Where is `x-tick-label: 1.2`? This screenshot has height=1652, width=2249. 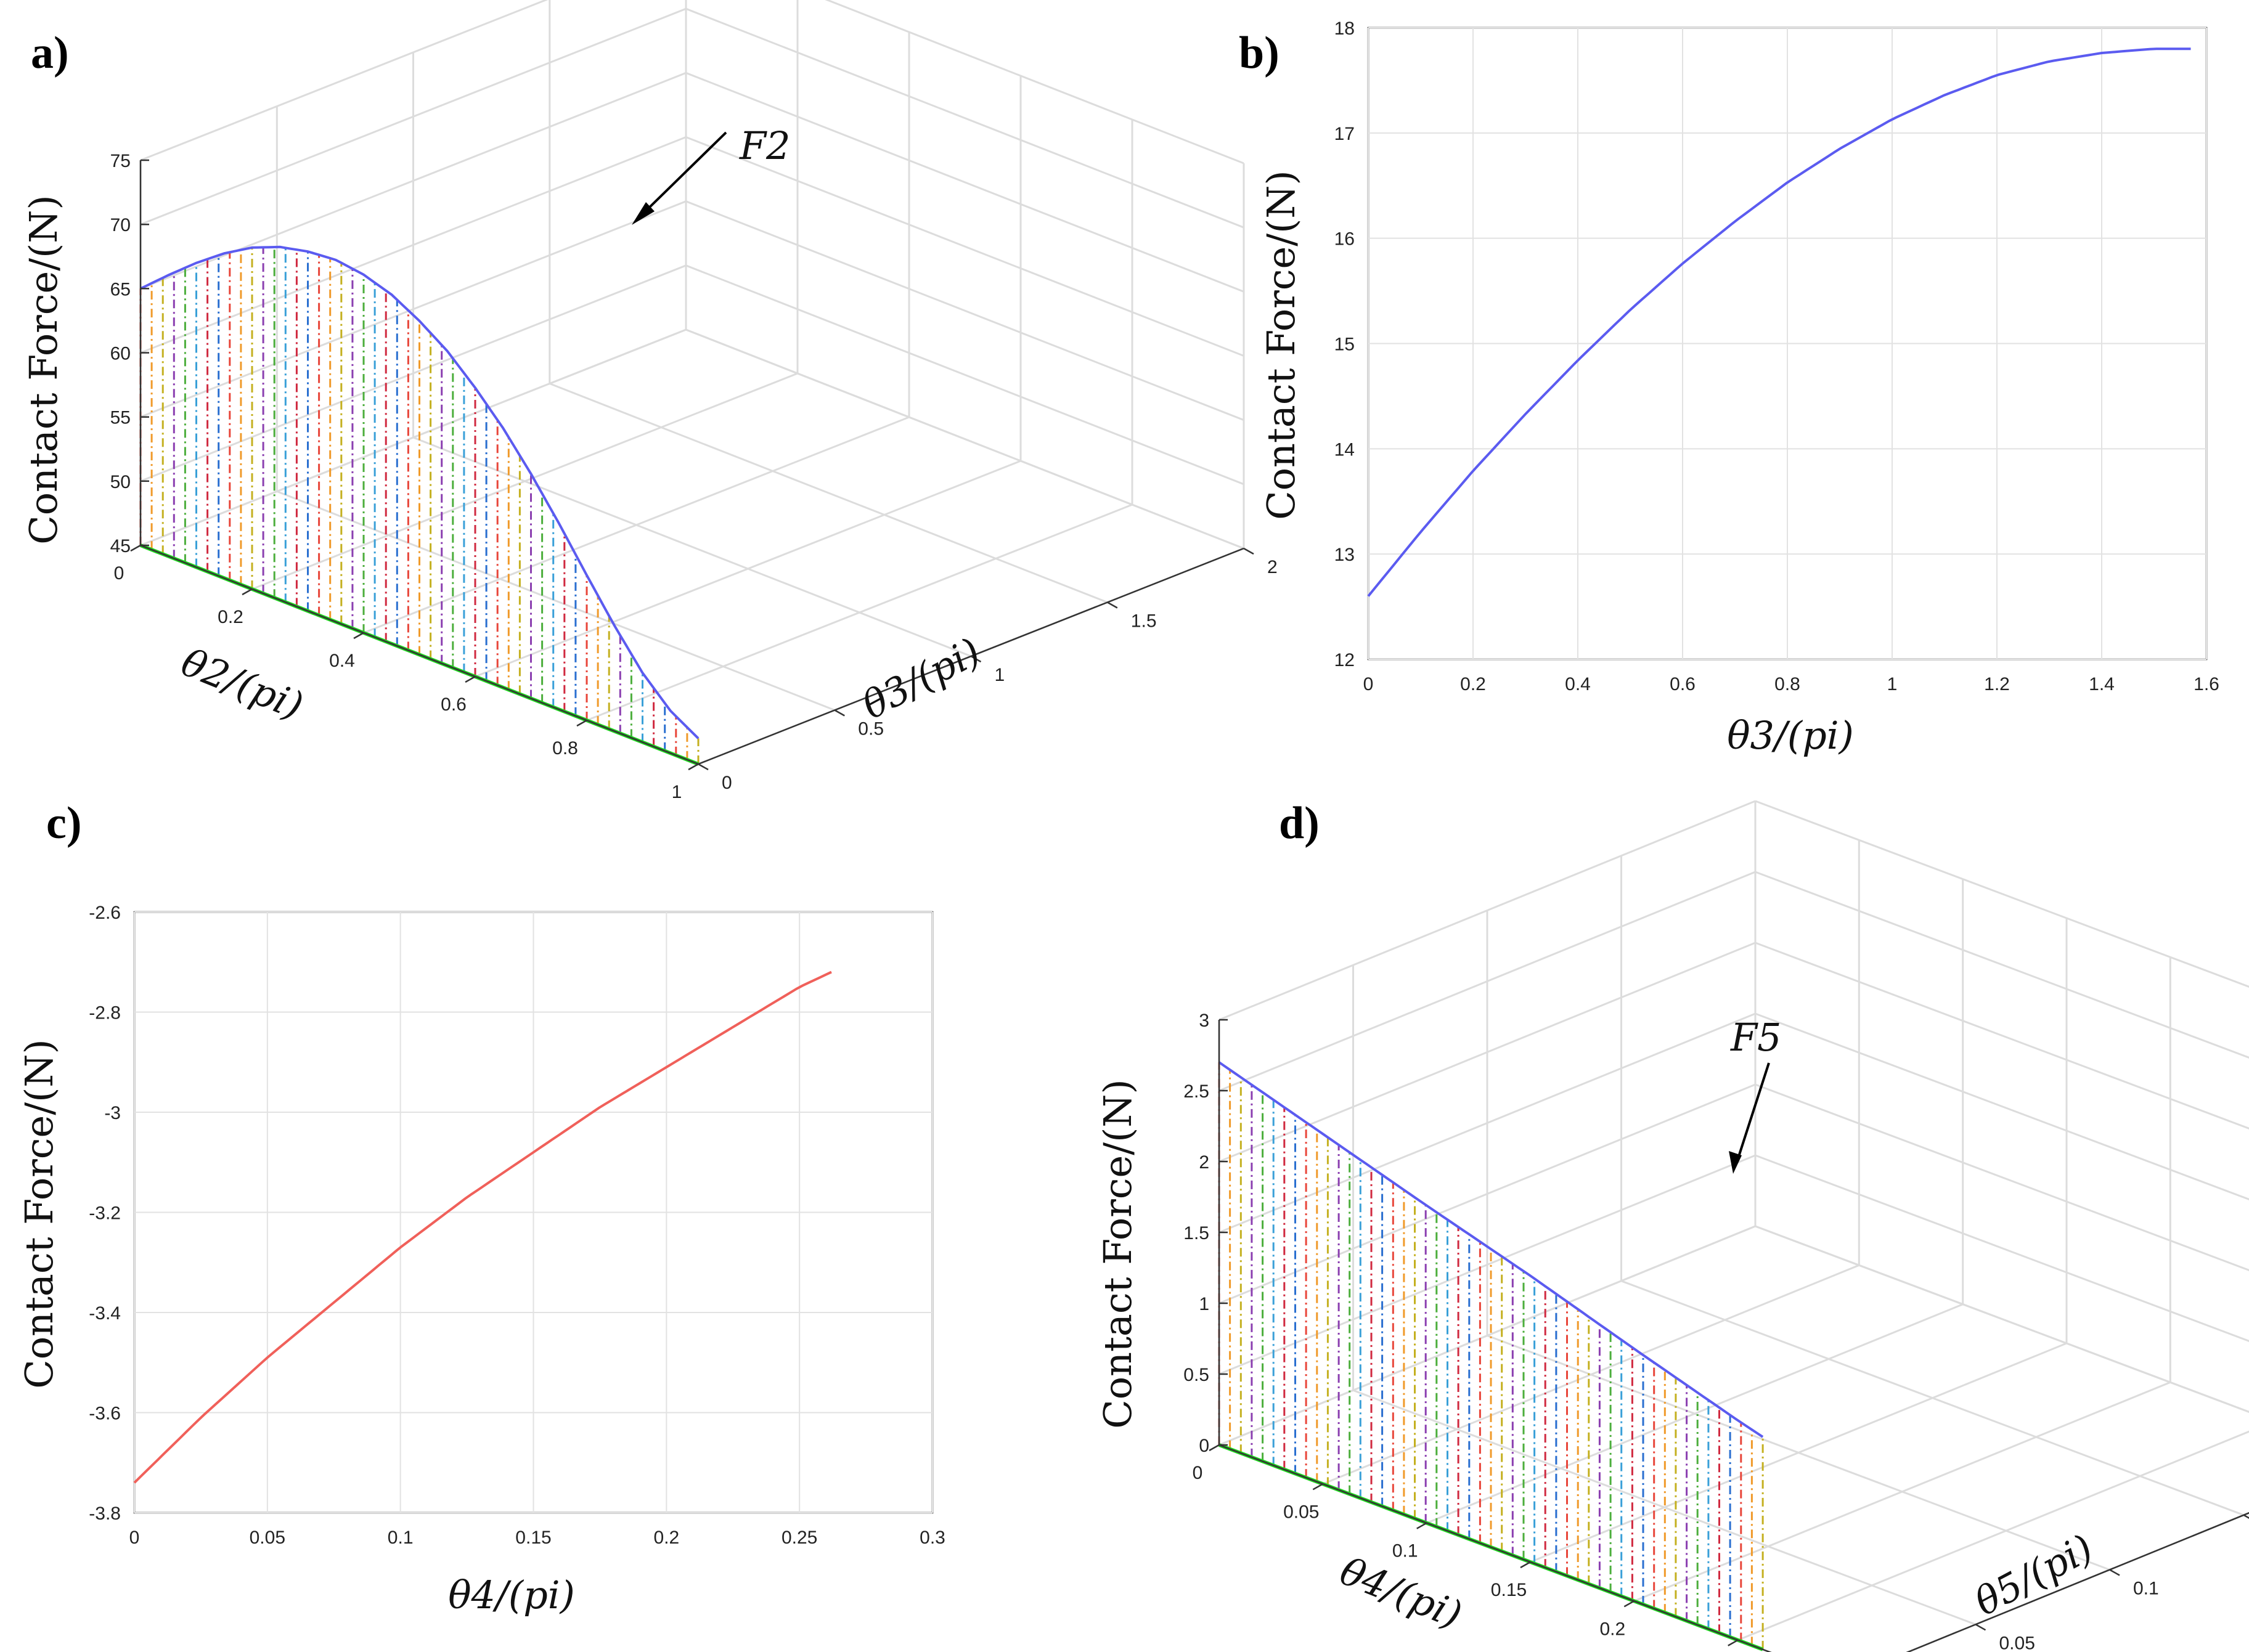
x-tick-label: 1.2 is located at coordinates (1997, 684).